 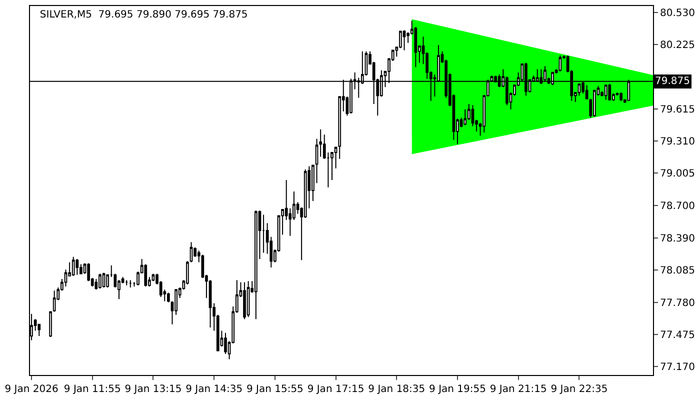 I want to click on x-tick-label: 9 Jan 22:35, so click(x=579, y=389).